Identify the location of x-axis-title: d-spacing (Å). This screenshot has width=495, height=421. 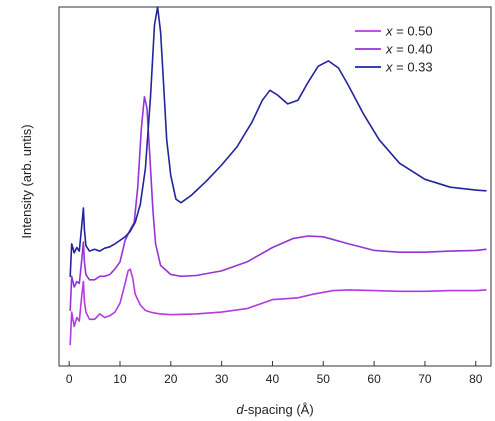
(274, 409).